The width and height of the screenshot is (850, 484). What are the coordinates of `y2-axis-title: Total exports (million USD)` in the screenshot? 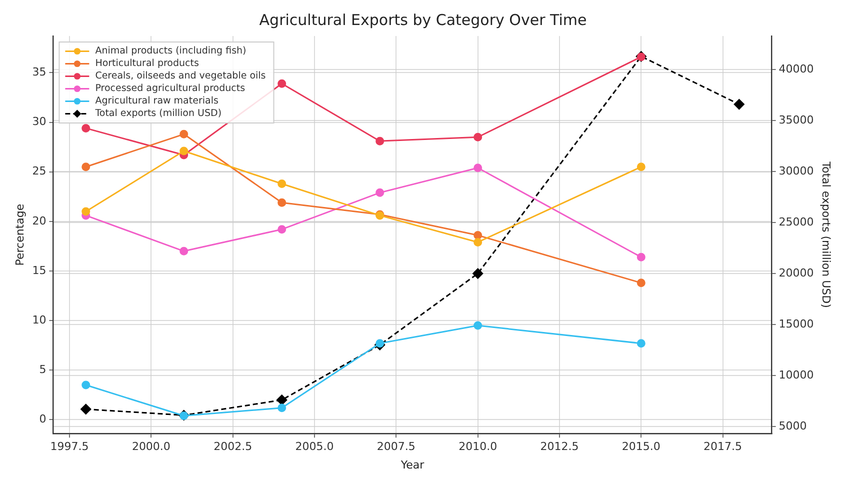 It's located at (826, 234).